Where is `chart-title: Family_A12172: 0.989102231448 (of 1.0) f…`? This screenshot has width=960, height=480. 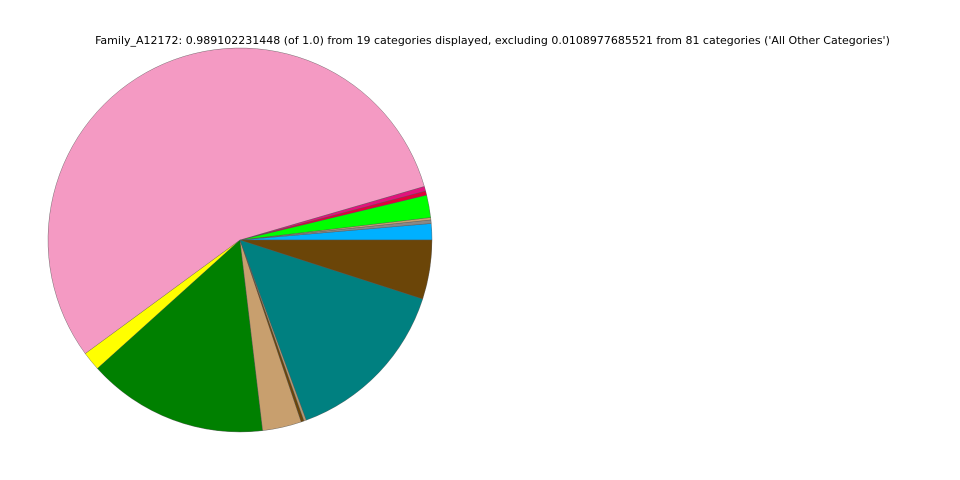
chart-title: Family_A12172: 0.989102231448 (of 1.0) f… is located at coordinates (492, 40).